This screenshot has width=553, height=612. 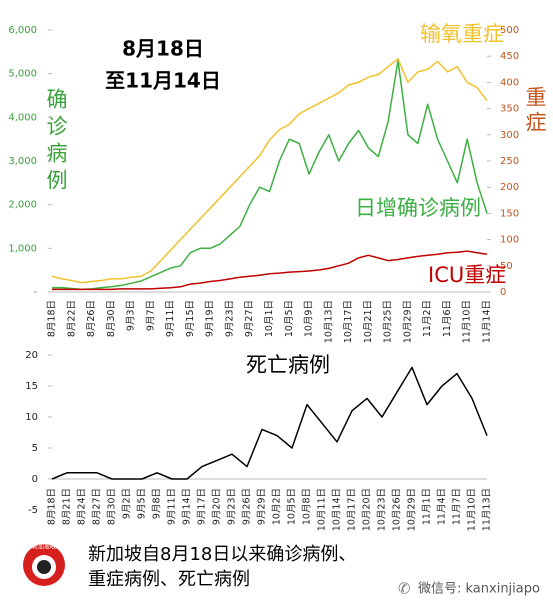 What do you see at coordinates (169, 579) in the screenshot?
I see `caption: 重症病例、死亡病例` at bounding box center [169, 579].